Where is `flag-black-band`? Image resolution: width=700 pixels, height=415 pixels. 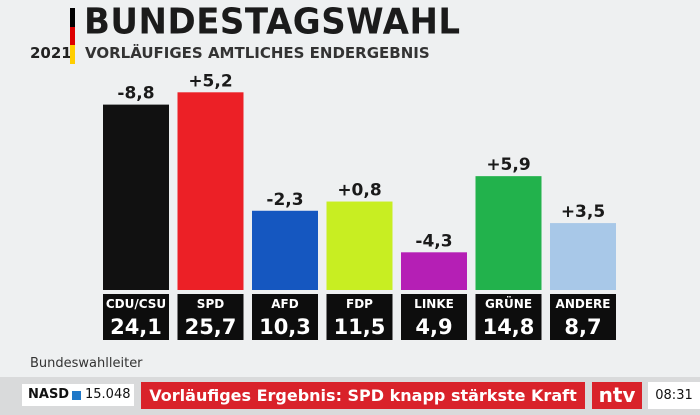 flag-black-band is located at coordinates (72, 17).